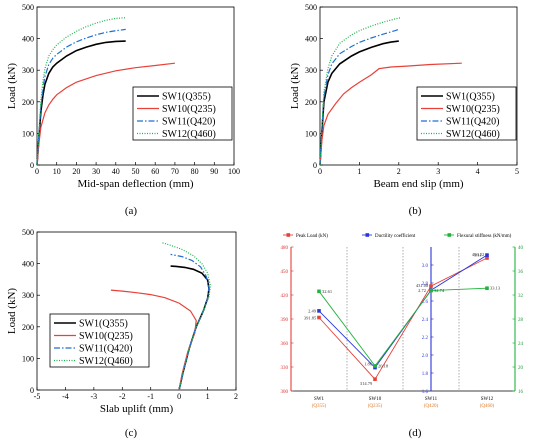 This screenshot has width=550, height=442. Describe the element at coordinates (285, 344) in the screenshot. I see `y-tick-label: 360` at that location.